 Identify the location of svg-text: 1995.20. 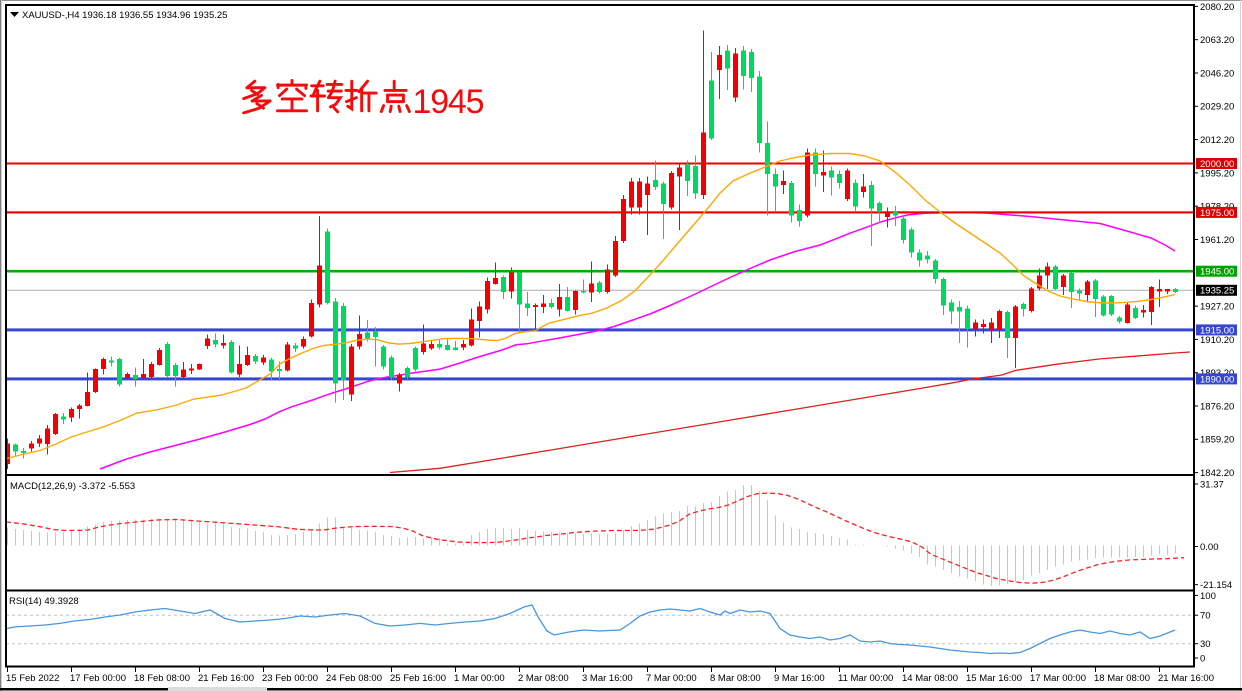
(1217, 173).